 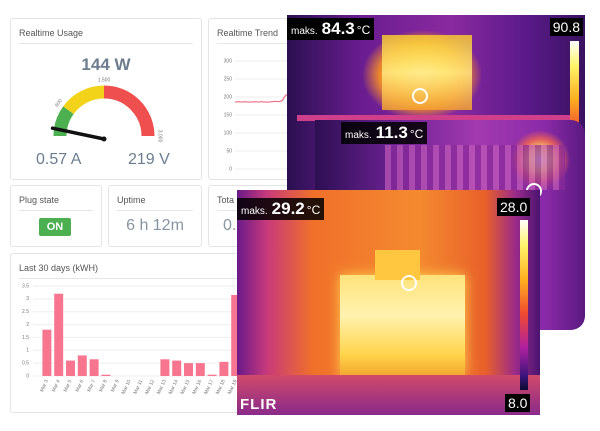 What do you see at coordinates (186, 387) in the screenshot?
I see `x-tick-label: Mar 15` at bounding box center [186, 387].